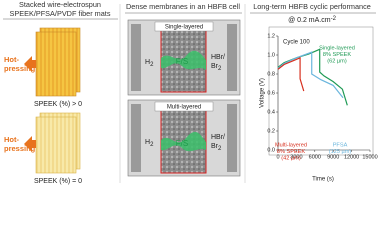  What do you see at coordinates (312, 20) in the screenshot?
I see `chart-subtitle: @ 0.2 mA.cm-2` at bounding box center [312, 20].